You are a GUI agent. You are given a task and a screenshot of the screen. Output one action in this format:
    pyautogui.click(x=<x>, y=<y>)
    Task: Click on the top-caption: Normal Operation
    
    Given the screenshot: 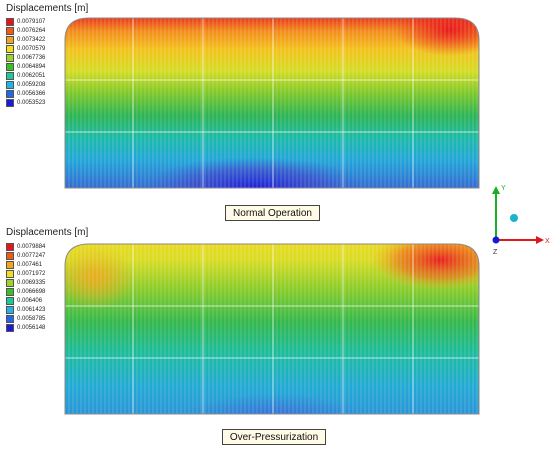 What is the action you would take?
    pyautogui.click(x=272, y=213)
    